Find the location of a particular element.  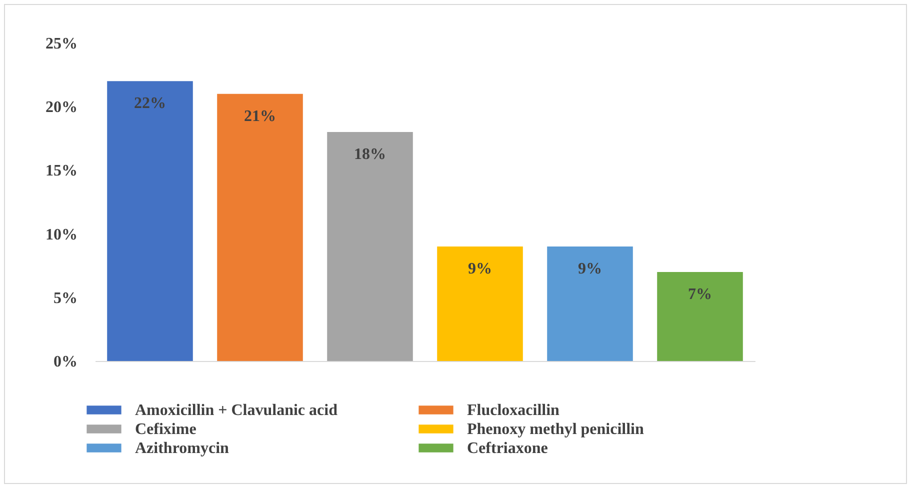

y-tick-label: 20% is located at coordinates (62, 107).